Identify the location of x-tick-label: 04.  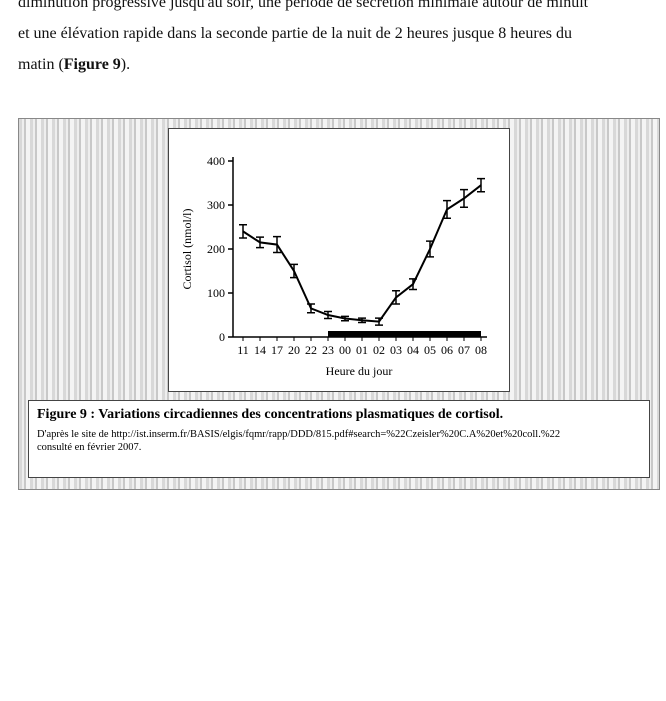
(413, 350).